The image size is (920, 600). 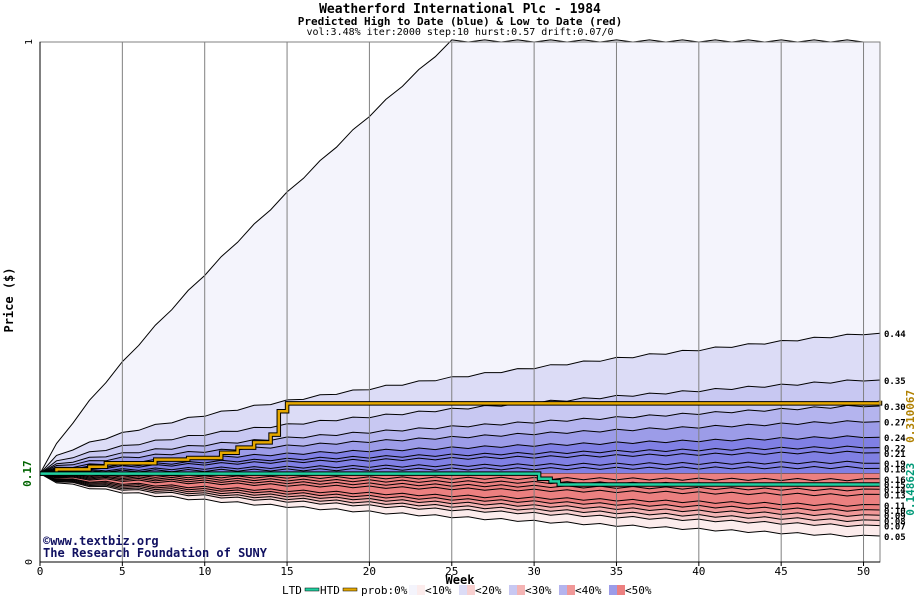 What do you see at coordinates (29, 42) in the screenshot?
I see `y-tick-label: 1` at bounding box center [29, 42].